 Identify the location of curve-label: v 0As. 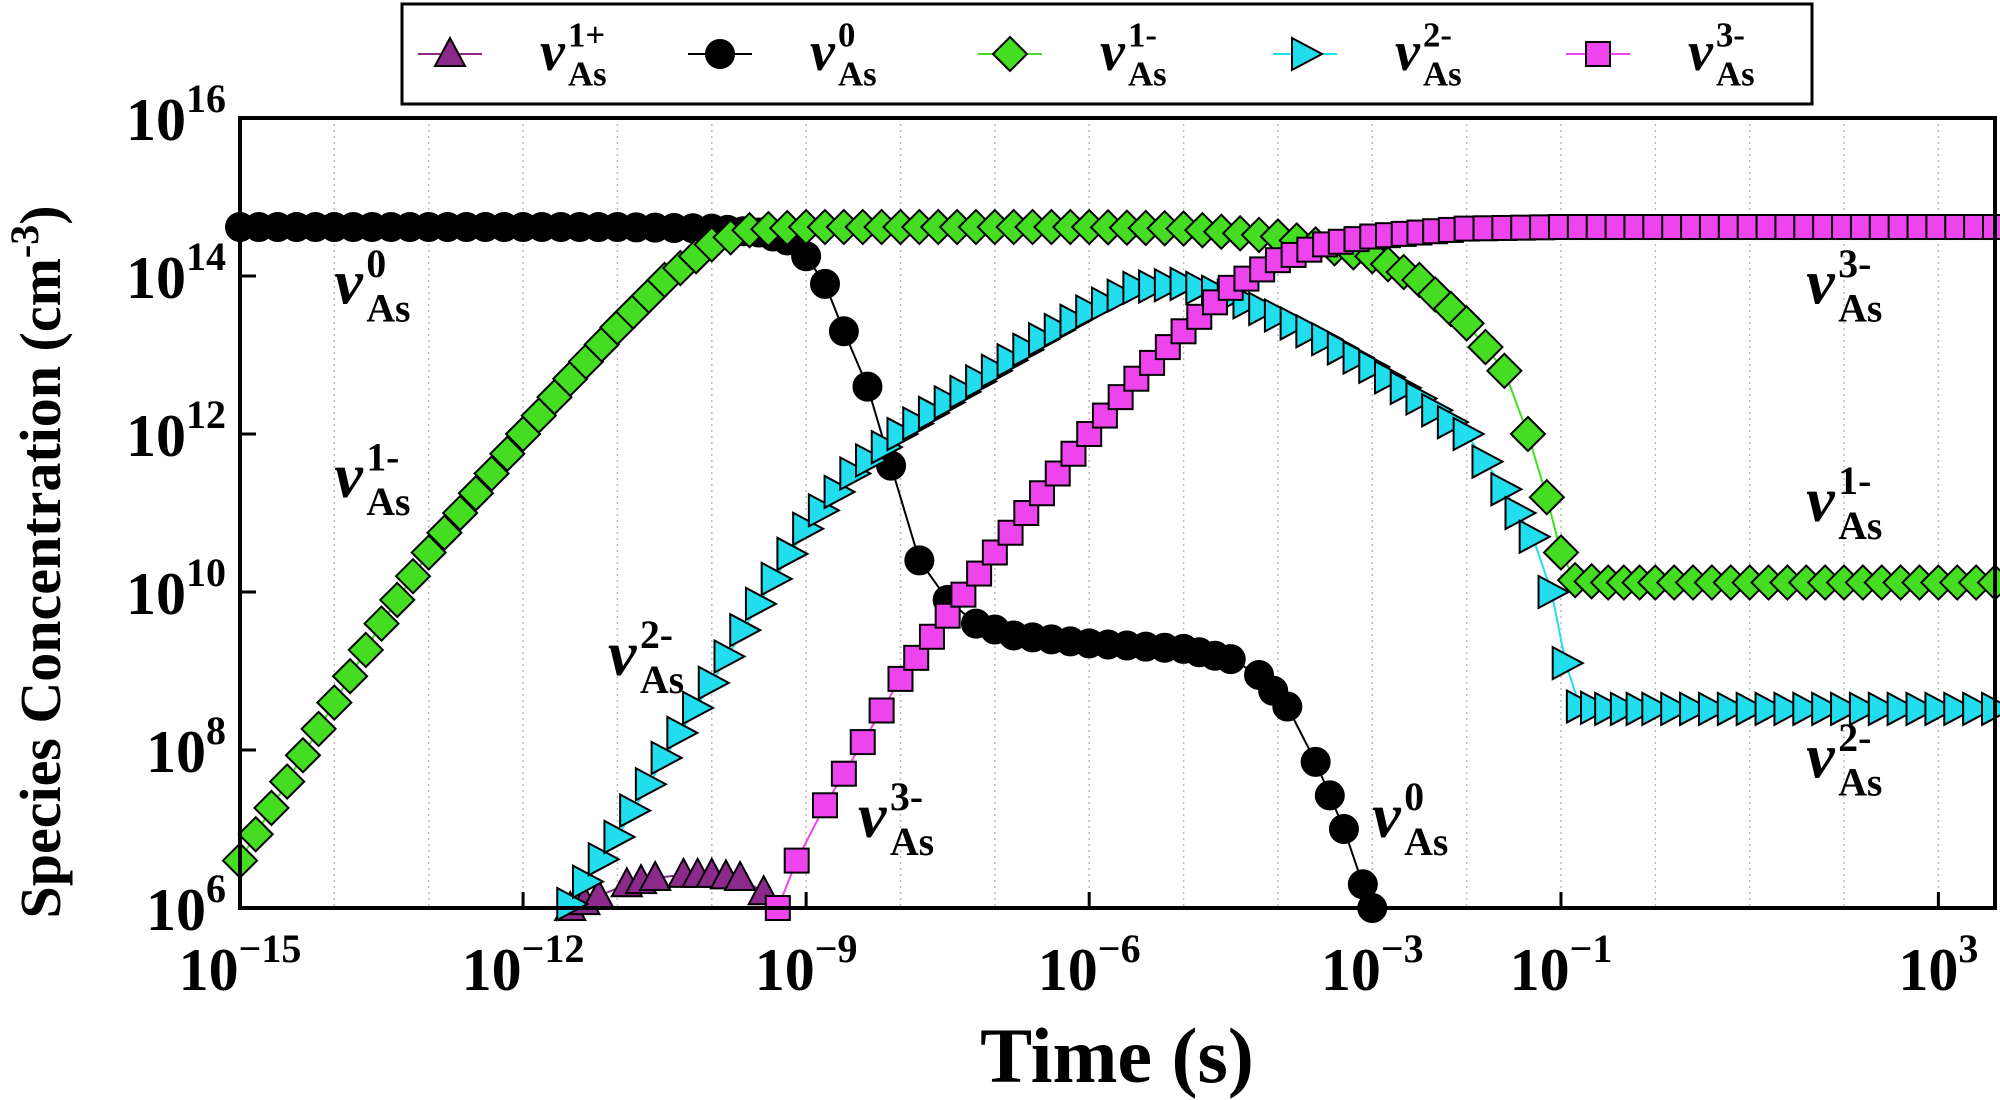
(1410, 819).